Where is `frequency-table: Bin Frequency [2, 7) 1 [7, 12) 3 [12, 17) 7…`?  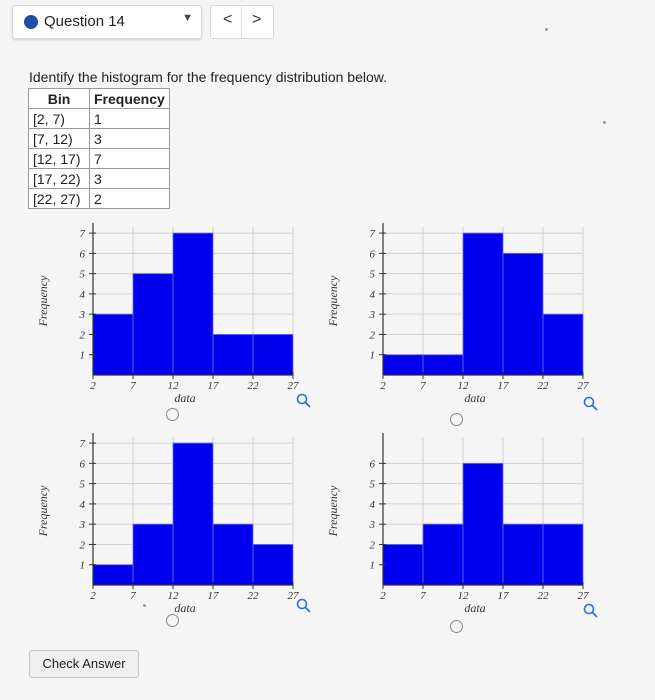 frequency-table: Bin Frequency [2, 7) 1 [7, 12) 3 [12, 17) 7… is located at coordinates (99, 148).